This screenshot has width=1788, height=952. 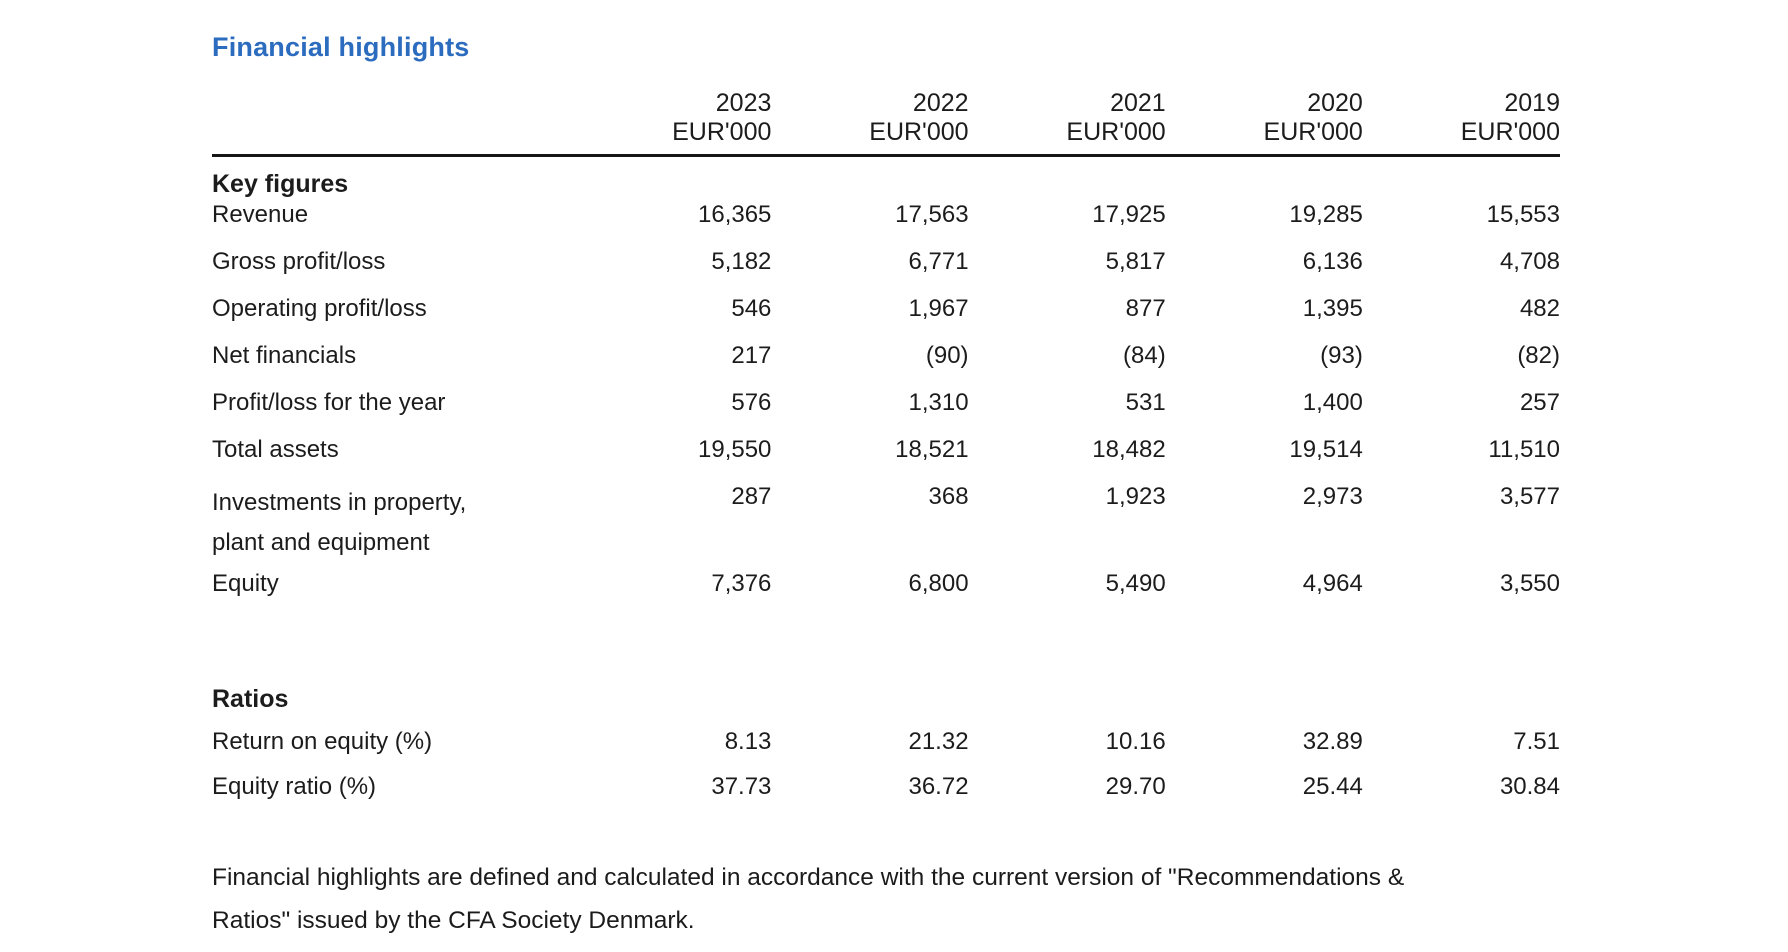 I want to click on cell-value: 3,550, so click(x=1529, y=583).